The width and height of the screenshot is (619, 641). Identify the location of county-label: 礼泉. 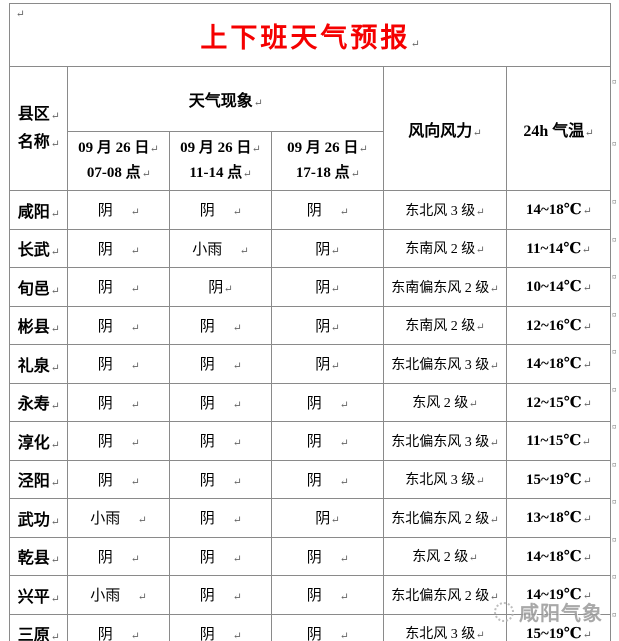
(33, 366).